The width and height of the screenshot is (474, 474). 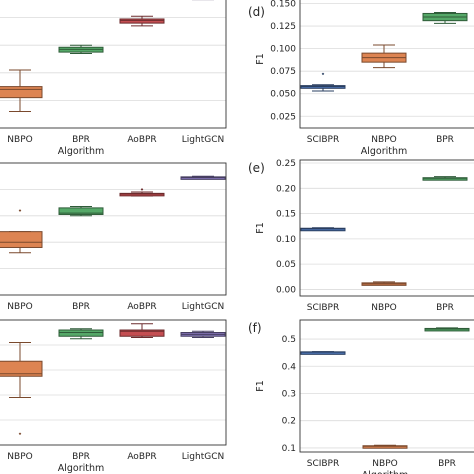 I want to click on y-tick-label: 0.25, so click(x=286, y=164).